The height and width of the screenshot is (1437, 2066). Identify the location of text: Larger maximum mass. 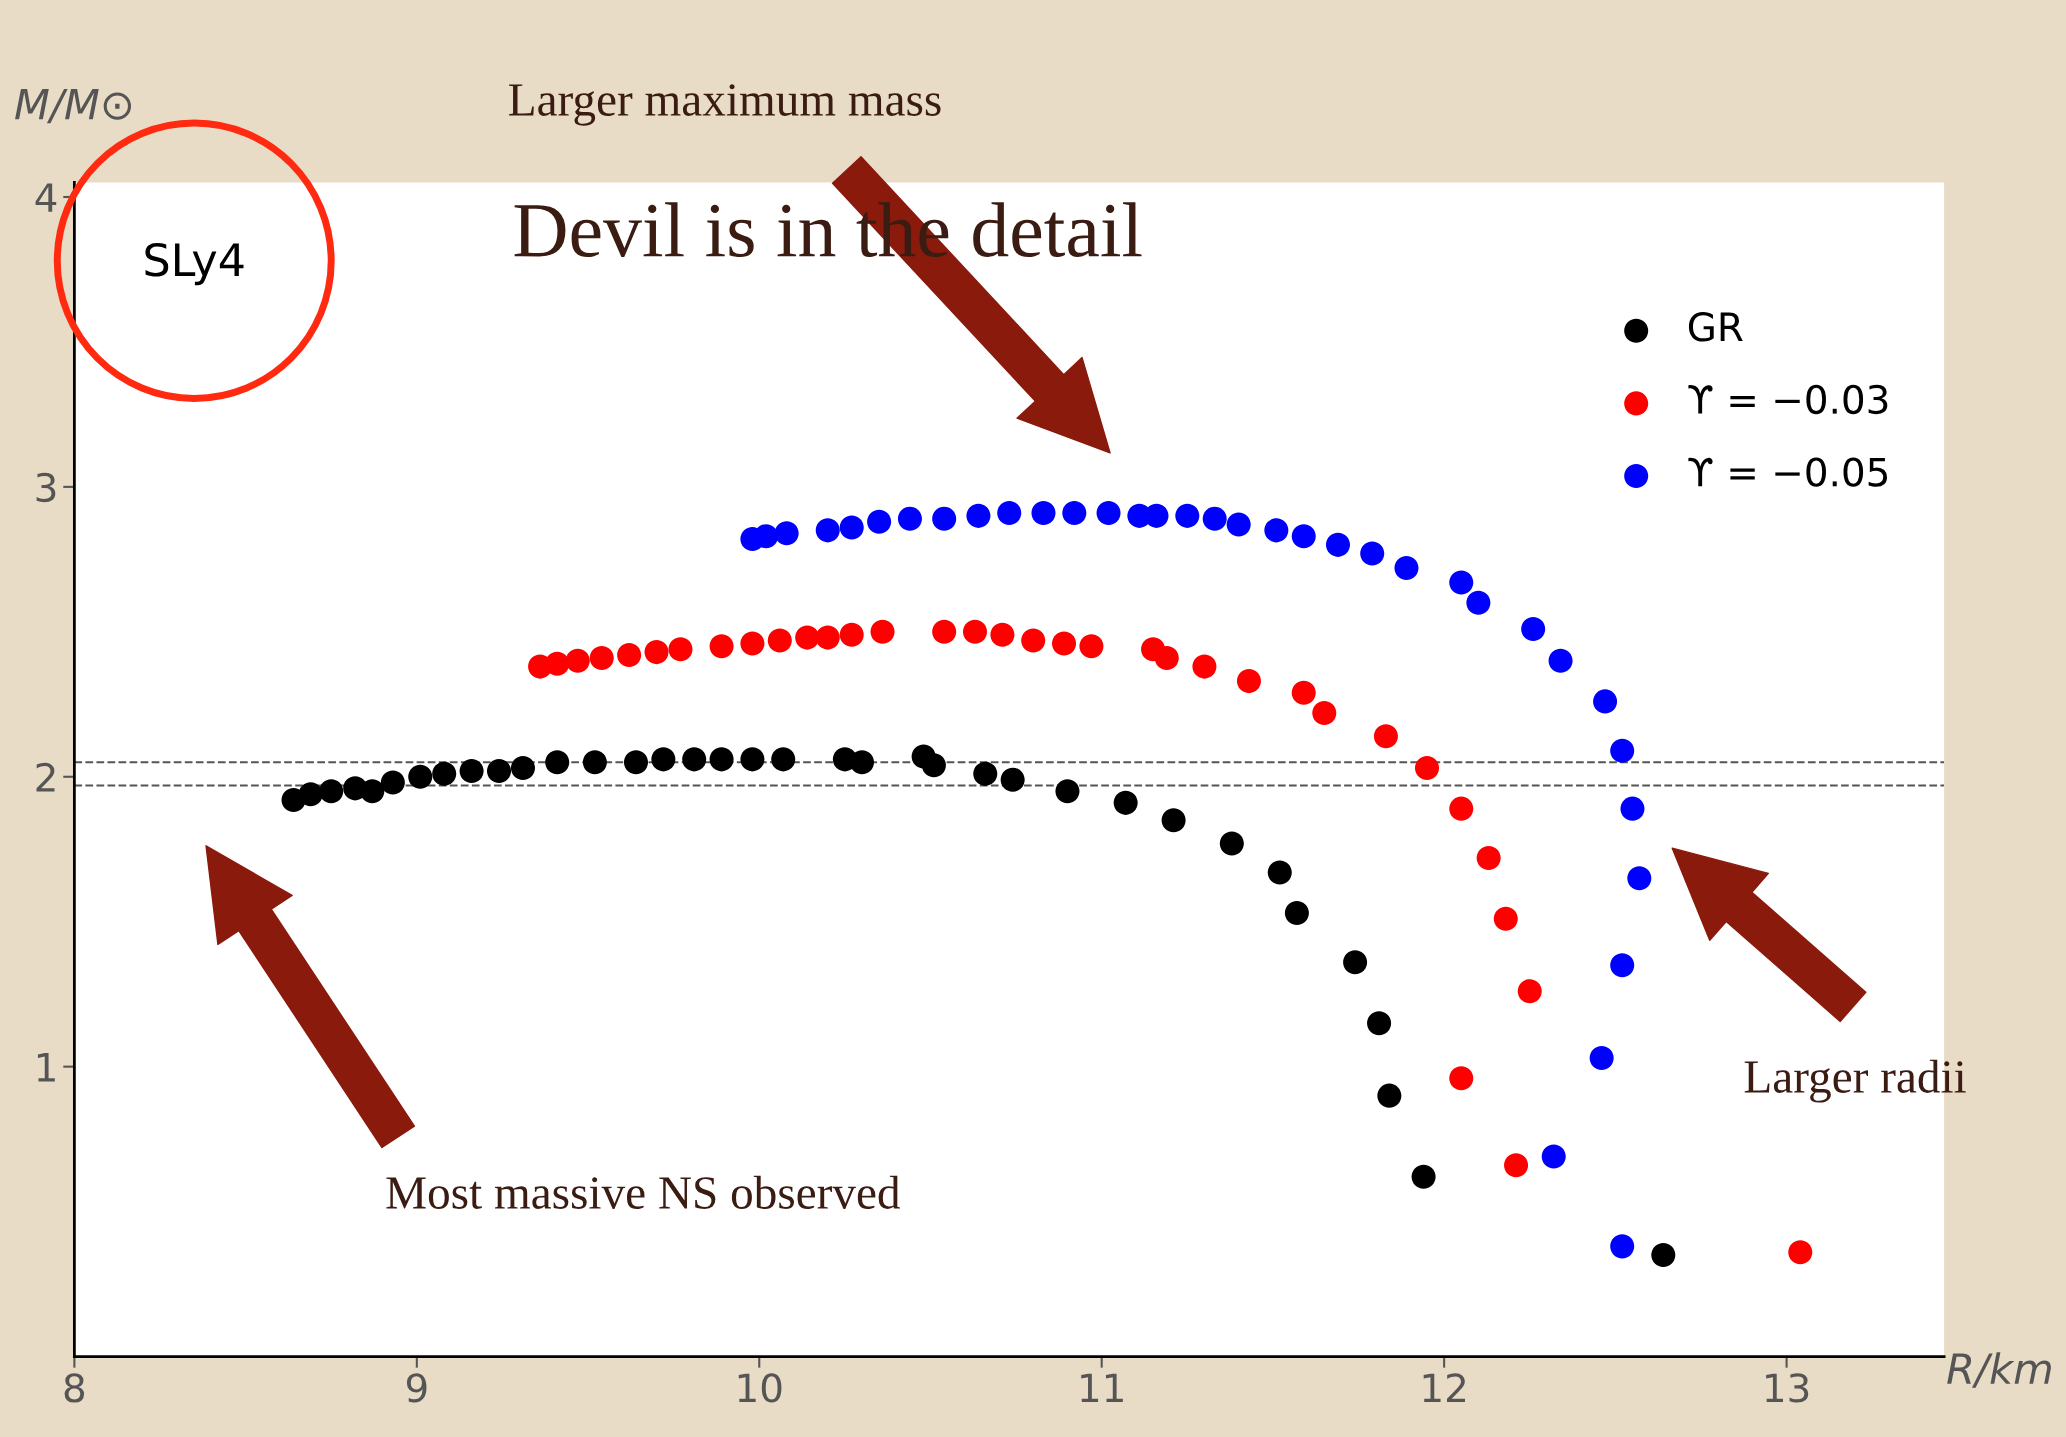
(725, 105).